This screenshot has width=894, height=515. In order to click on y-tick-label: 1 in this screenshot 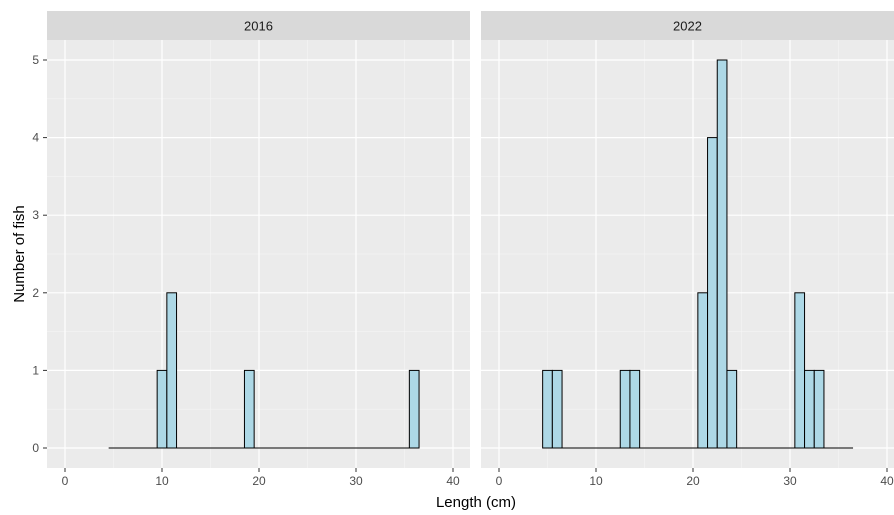, I will do `click(35, 370)`.